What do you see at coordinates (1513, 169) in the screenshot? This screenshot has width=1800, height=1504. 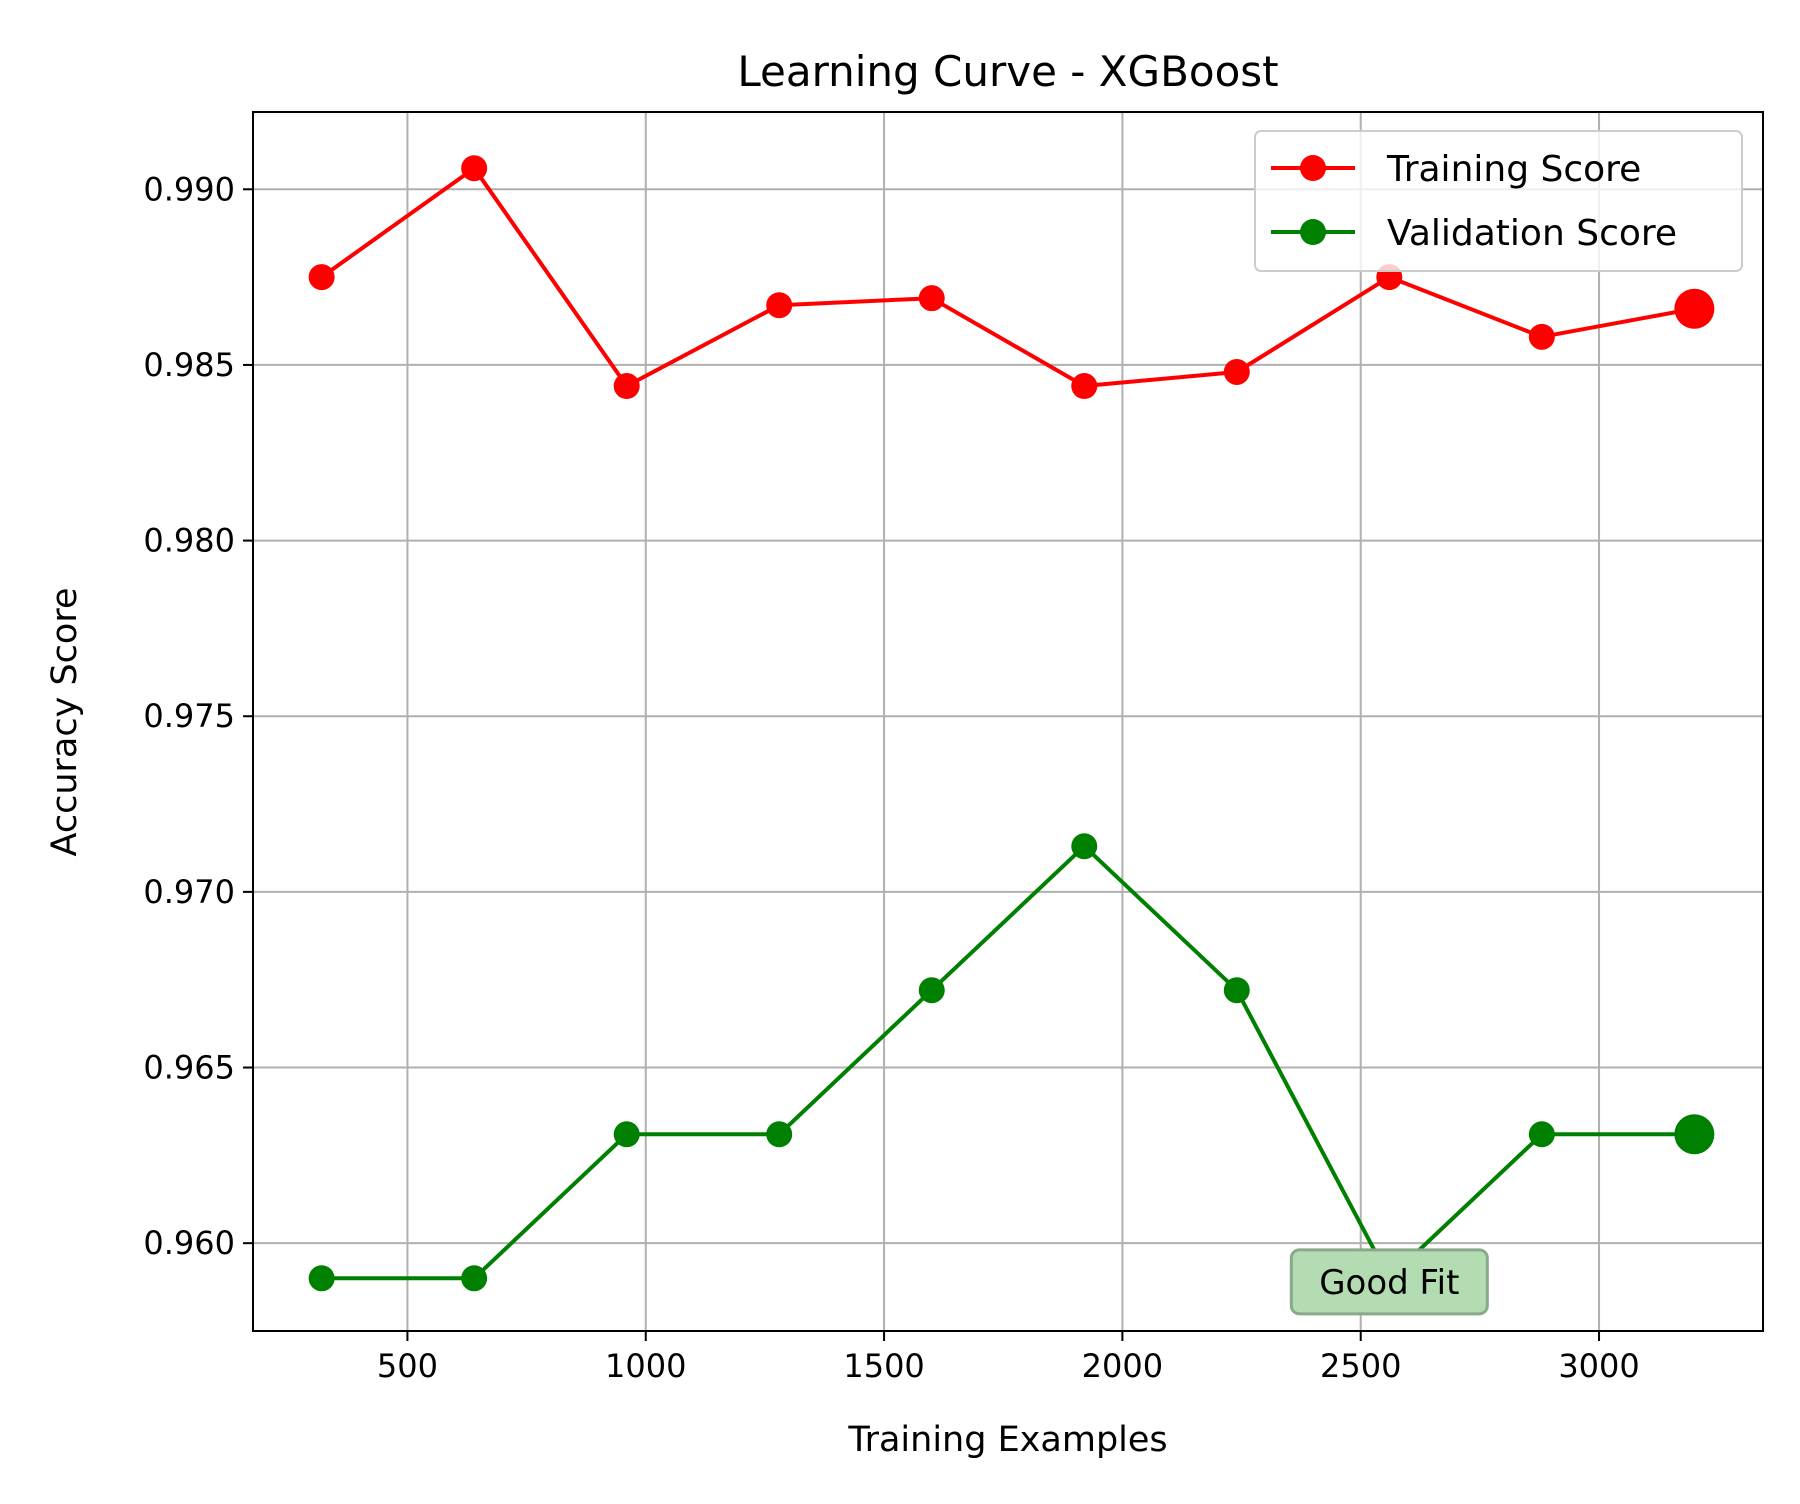 I see `legend-label: Training Score` at bounding box center [1513, 169].